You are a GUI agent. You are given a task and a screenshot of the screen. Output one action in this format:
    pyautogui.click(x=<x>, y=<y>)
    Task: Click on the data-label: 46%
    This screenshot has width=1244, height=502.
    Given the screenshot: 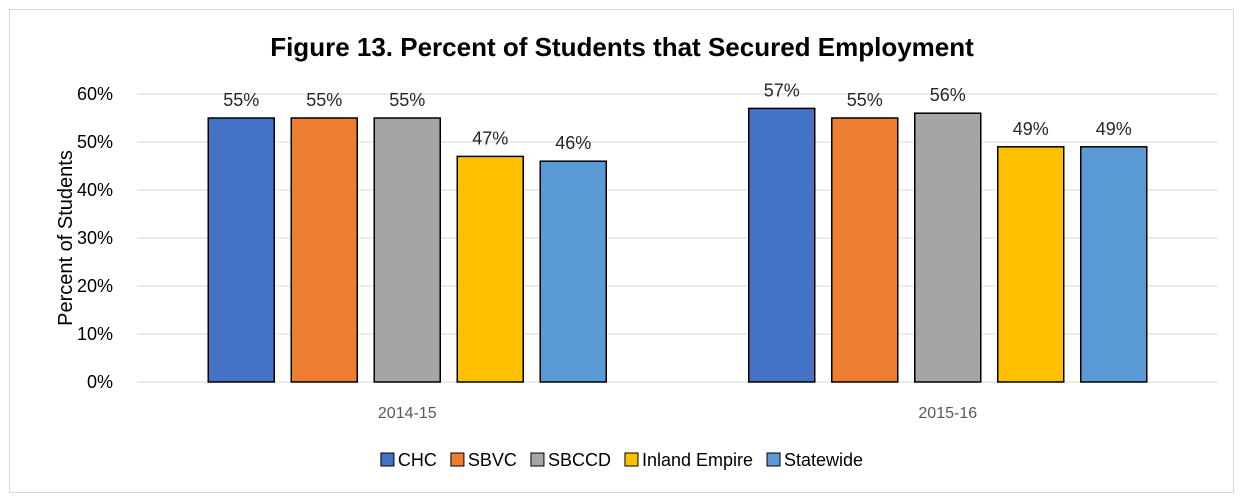 What is the action you would take?
    pyautogui.click(x=573, y=143)
    